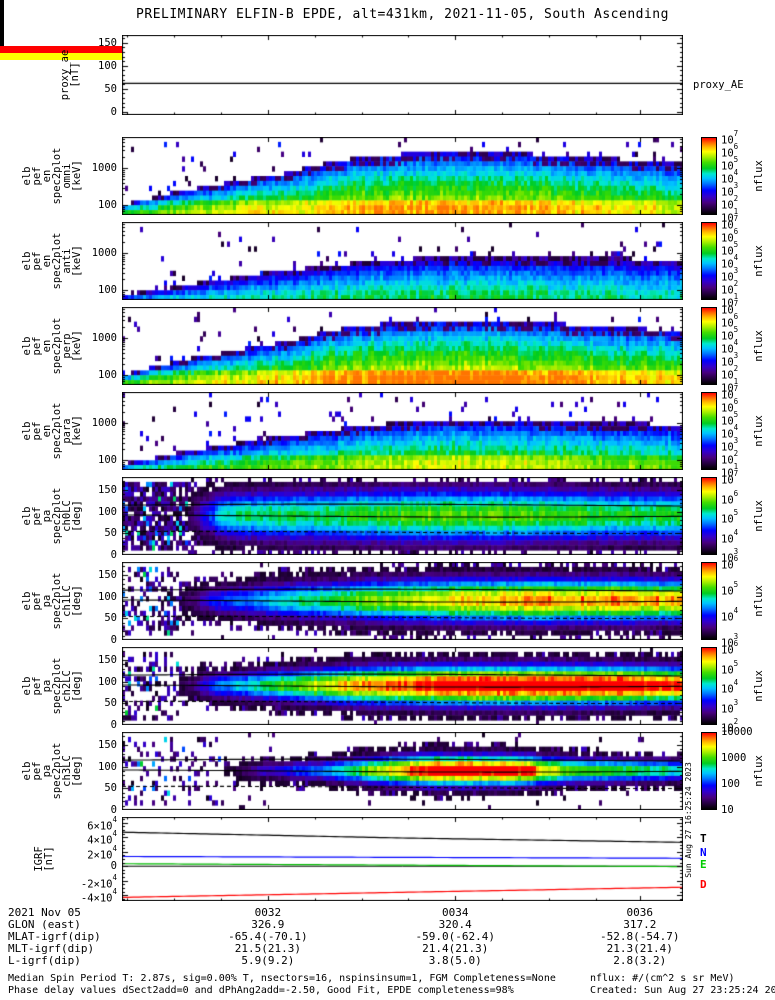  What do you see at coordinates (113, 866) in the screenshot?
I see `ytick-IGRF-0: 0` at bounding box center [113, 866].